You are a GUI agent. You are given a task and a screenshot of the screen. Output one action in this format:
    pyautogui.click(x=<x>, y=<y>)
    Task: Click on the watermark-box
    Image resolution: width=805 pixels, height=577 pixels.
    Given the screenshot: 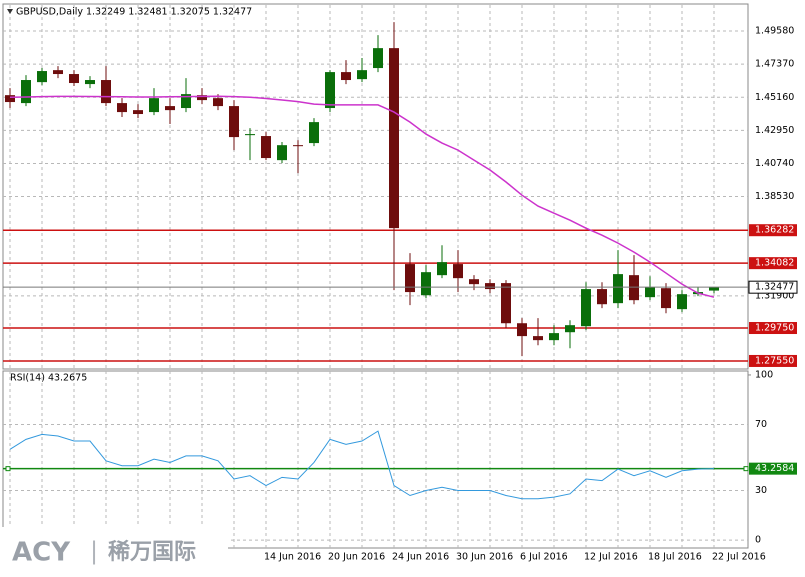 What is the action you would take?
    pyautogui.click(x=114, y=552)
    